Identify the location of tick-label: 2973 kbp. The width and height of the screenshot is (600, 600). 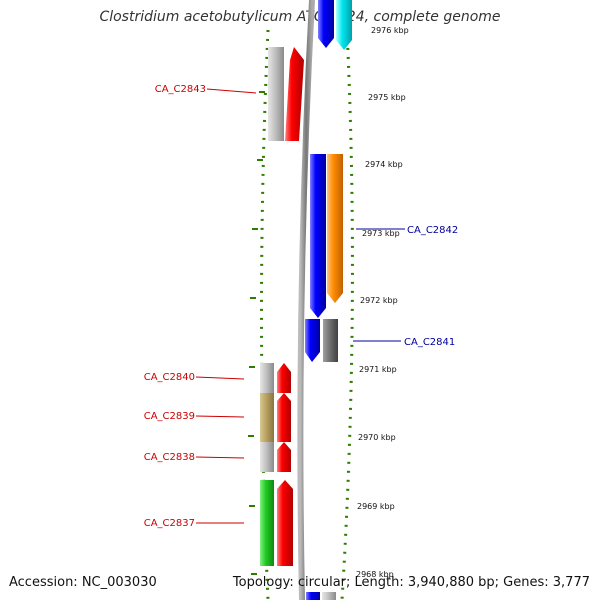
(381, 233).